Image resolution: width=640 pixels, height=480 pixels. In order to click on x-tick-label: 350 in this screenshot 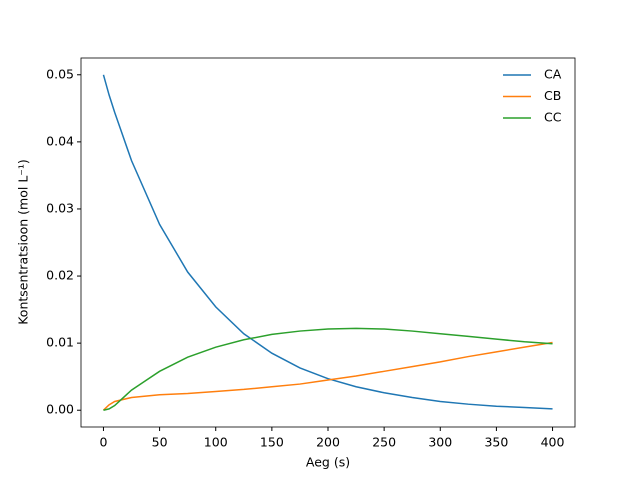, I will do `click(496, 442)`.